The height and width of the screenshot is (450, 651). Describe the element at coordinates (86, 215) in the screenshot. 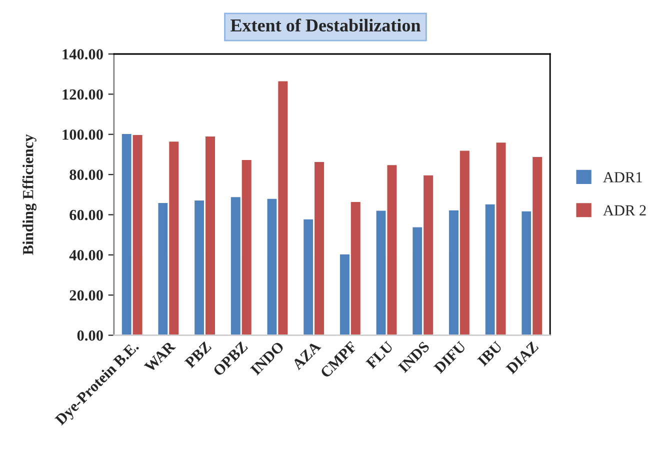

I see `y-tick-label: 60.00` at that location.